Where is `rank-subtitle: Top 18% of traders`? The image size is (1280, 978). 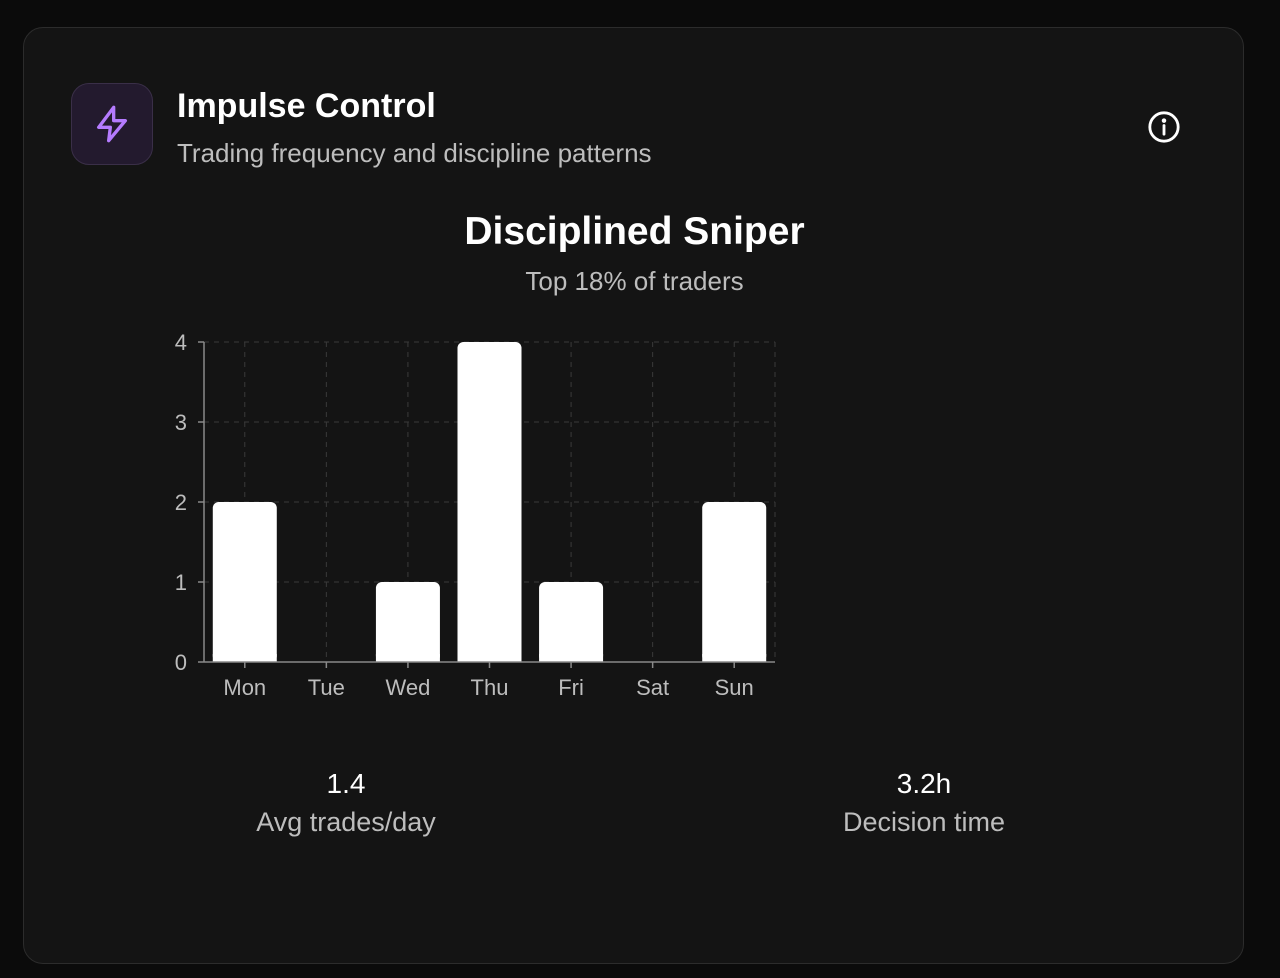 rank-subtitle: Top 18% of traders is located at coordinates (634, 281).